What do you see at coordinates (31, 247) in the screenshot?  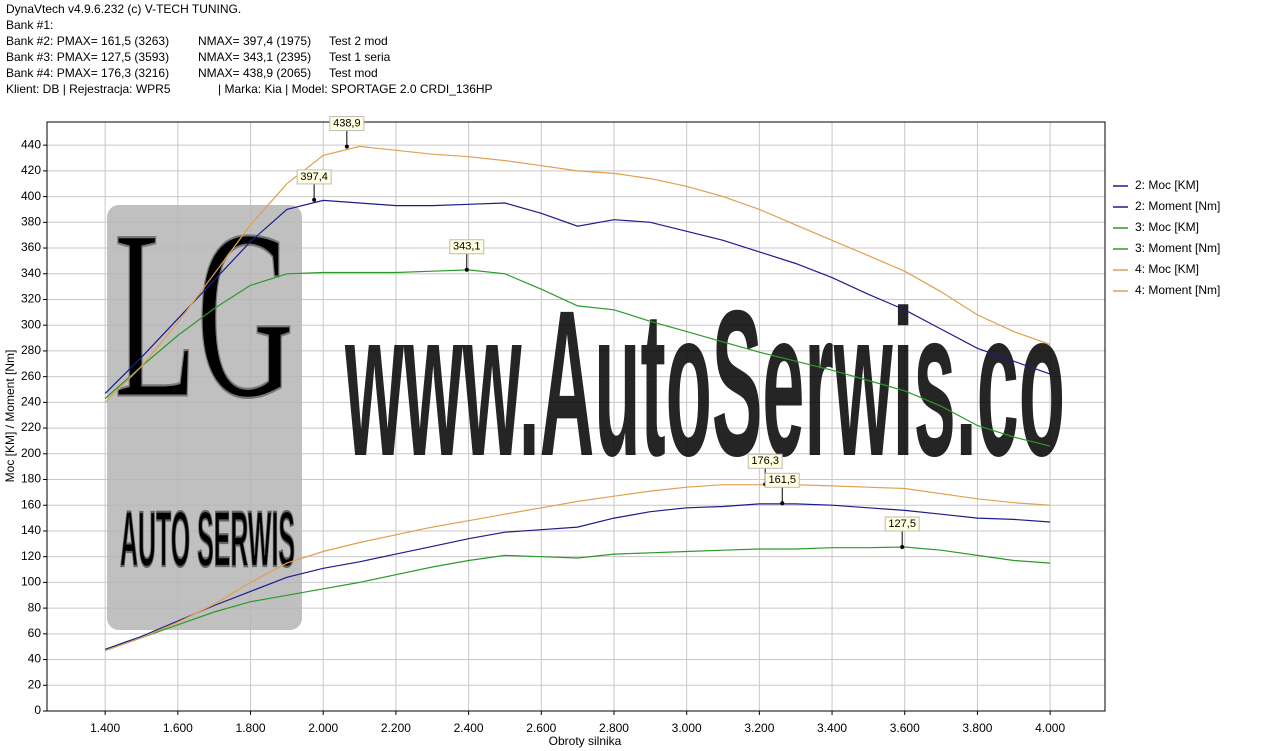 I see `y-tick-label: 360` at bounding box center [31, 247].